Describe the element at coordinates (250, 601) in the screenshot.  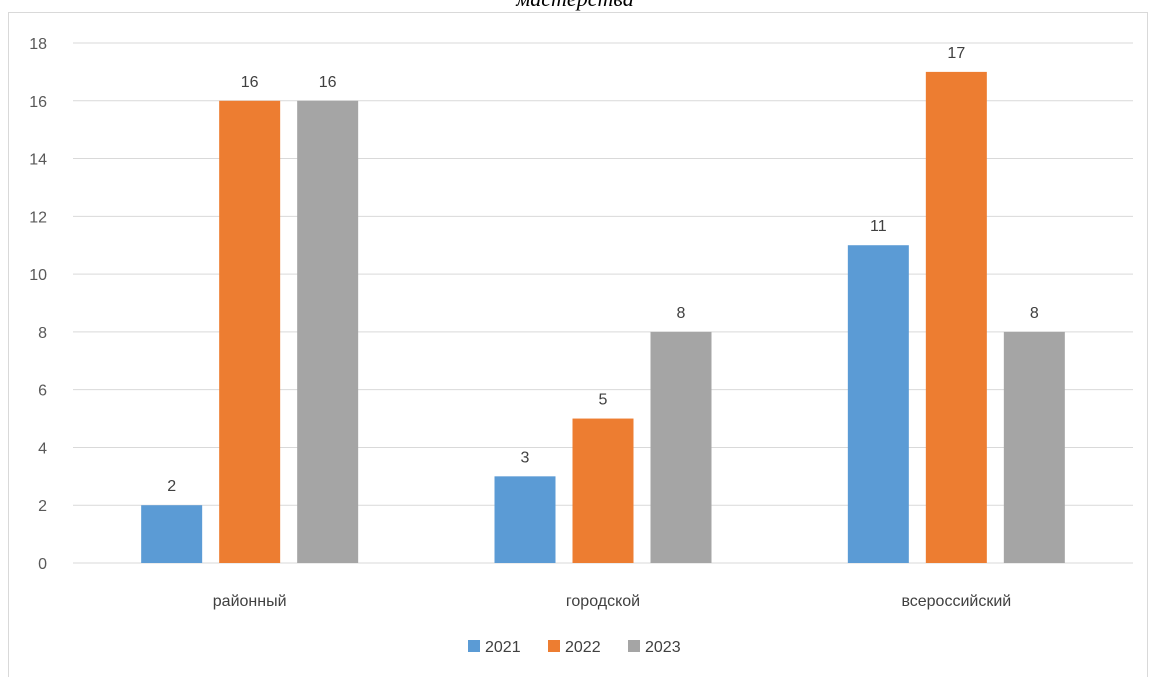
I see `category-label: районный` at that location.